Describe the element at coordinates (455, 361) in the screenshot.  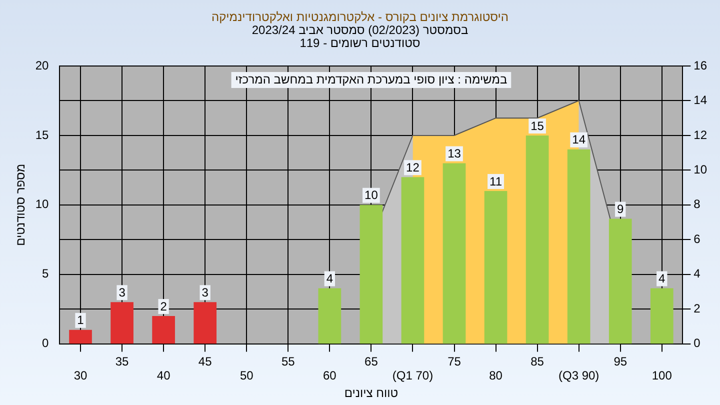
I see `x-tick-label: 75` at that location.